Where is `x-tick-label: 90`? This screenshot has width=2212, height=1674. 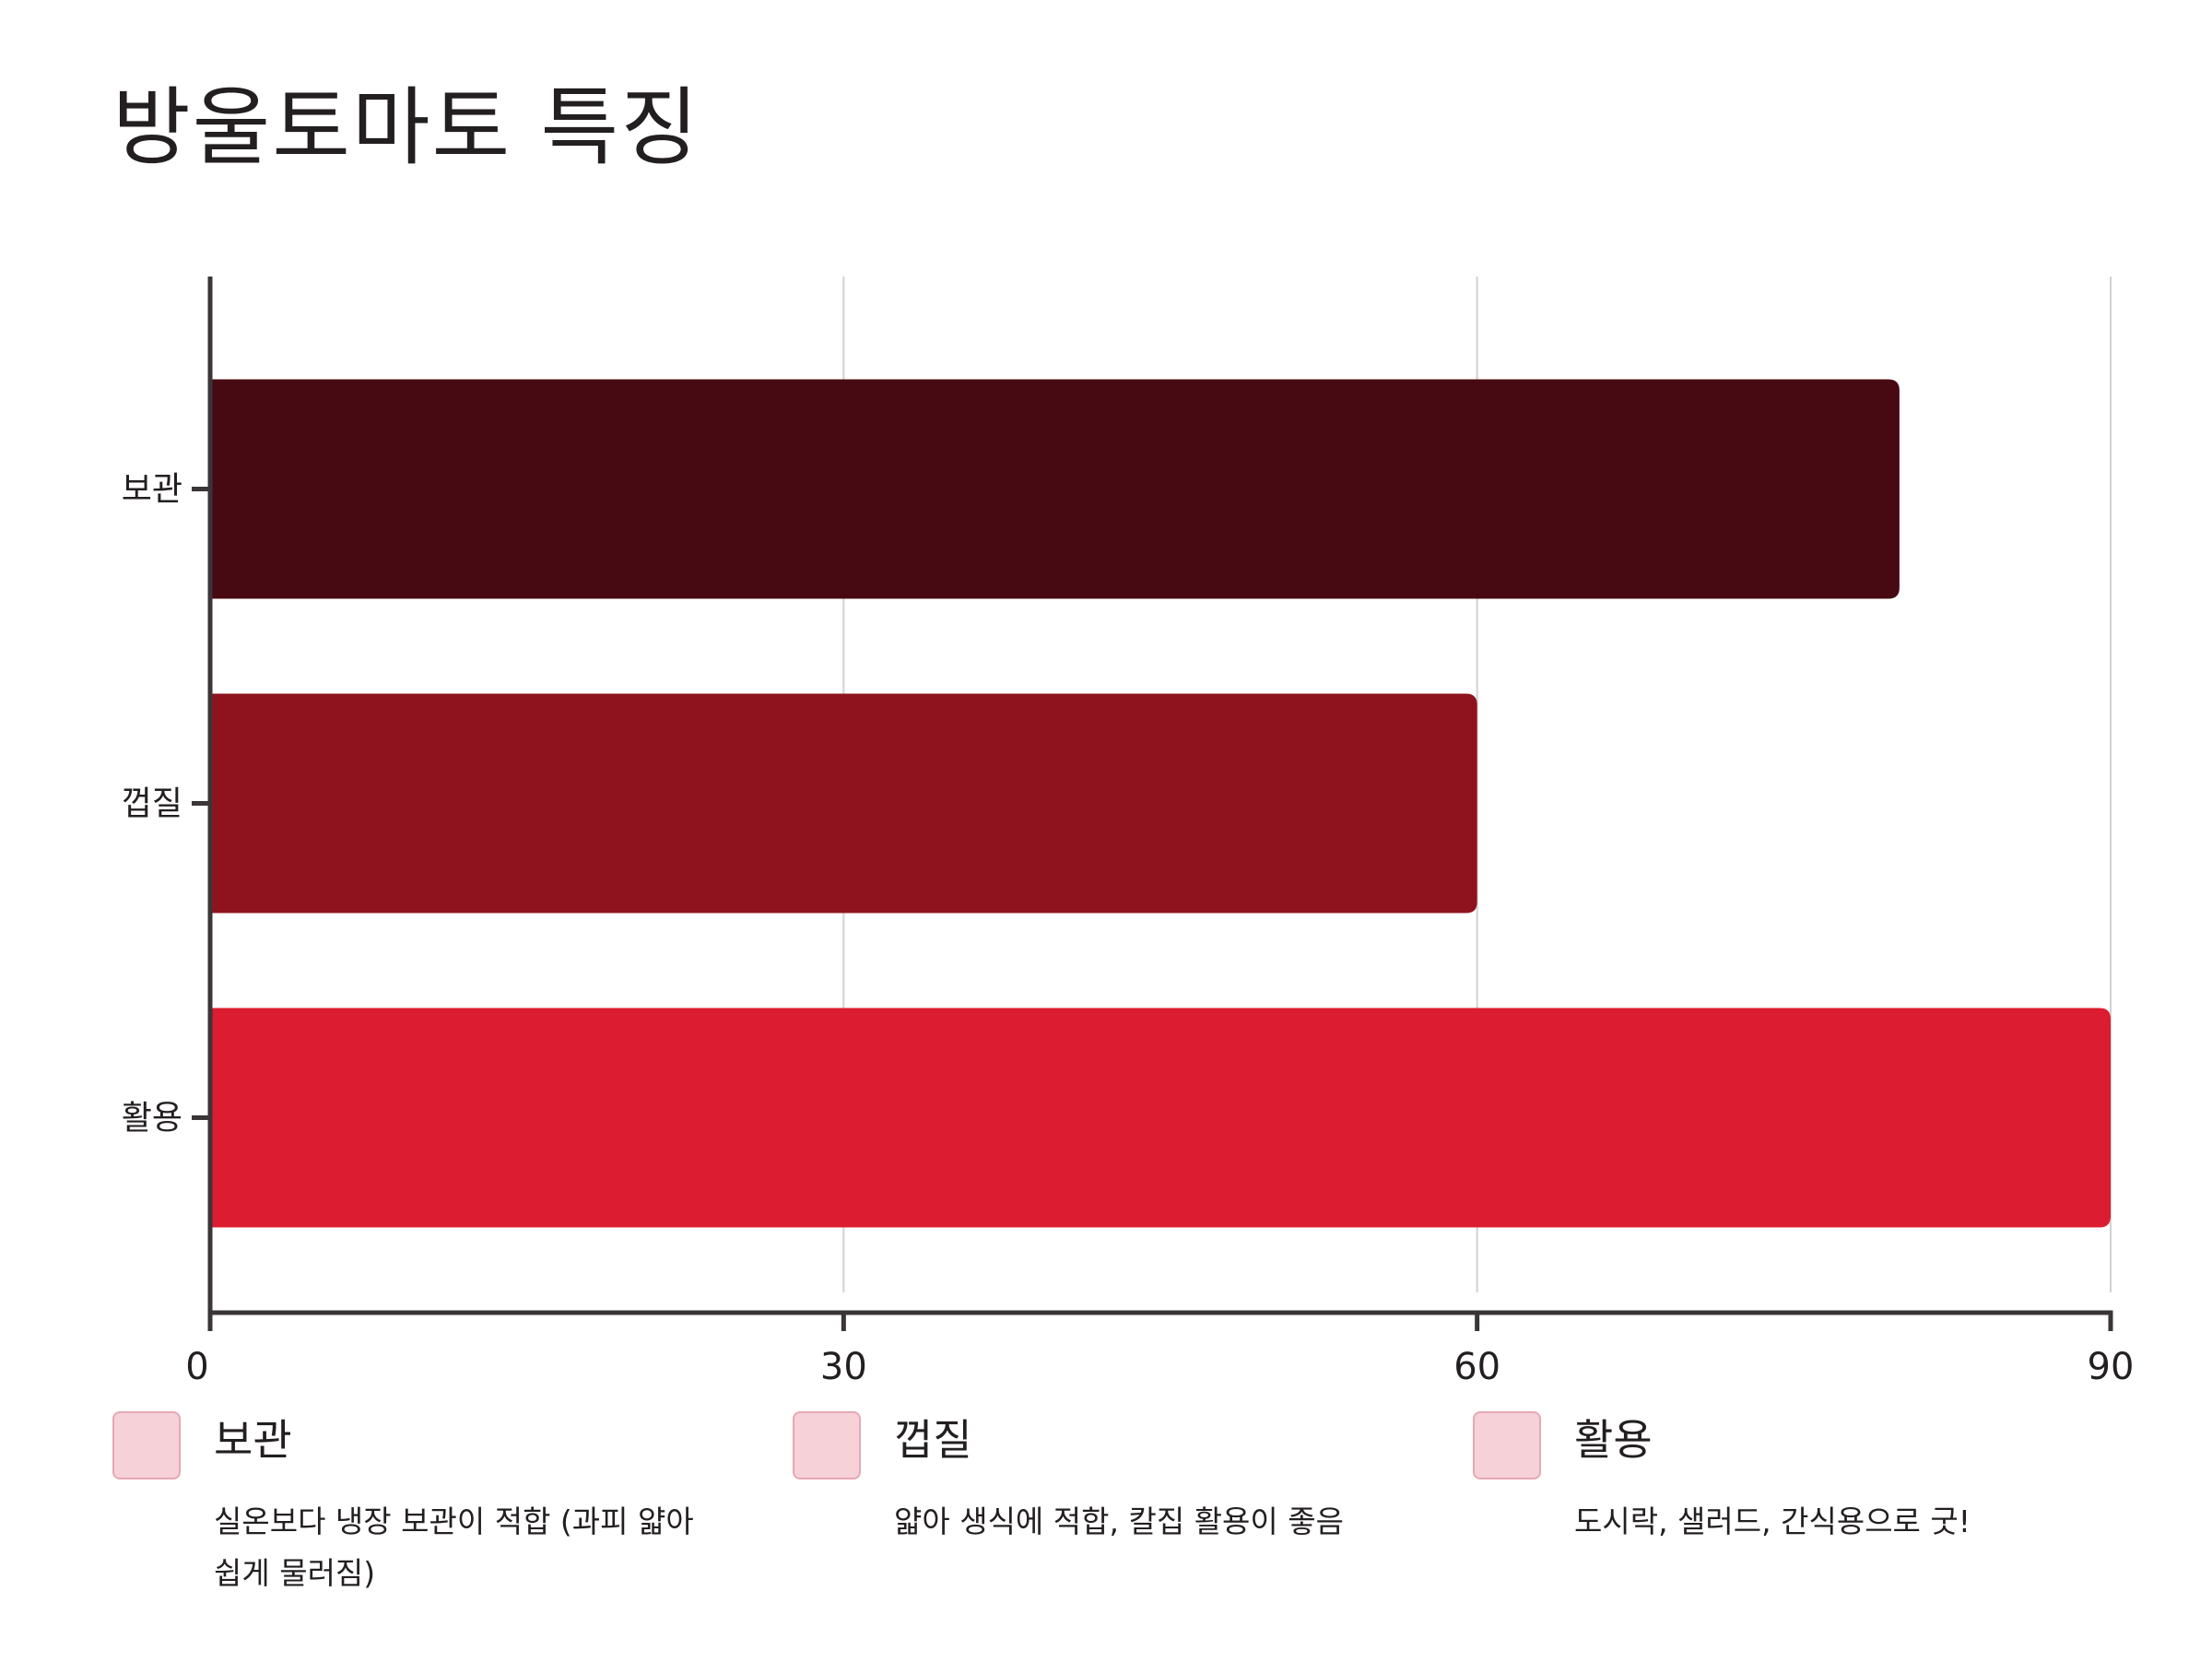 x-tick-label: 90 is located at coordinates (2111, 1367).